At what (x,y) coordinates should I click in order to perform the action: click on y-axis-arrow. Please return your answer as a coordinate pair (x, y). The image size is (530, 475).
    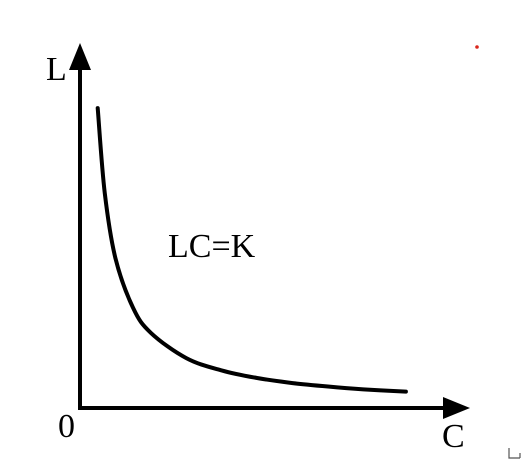
    Looking at the image, I should click on (80, 56).